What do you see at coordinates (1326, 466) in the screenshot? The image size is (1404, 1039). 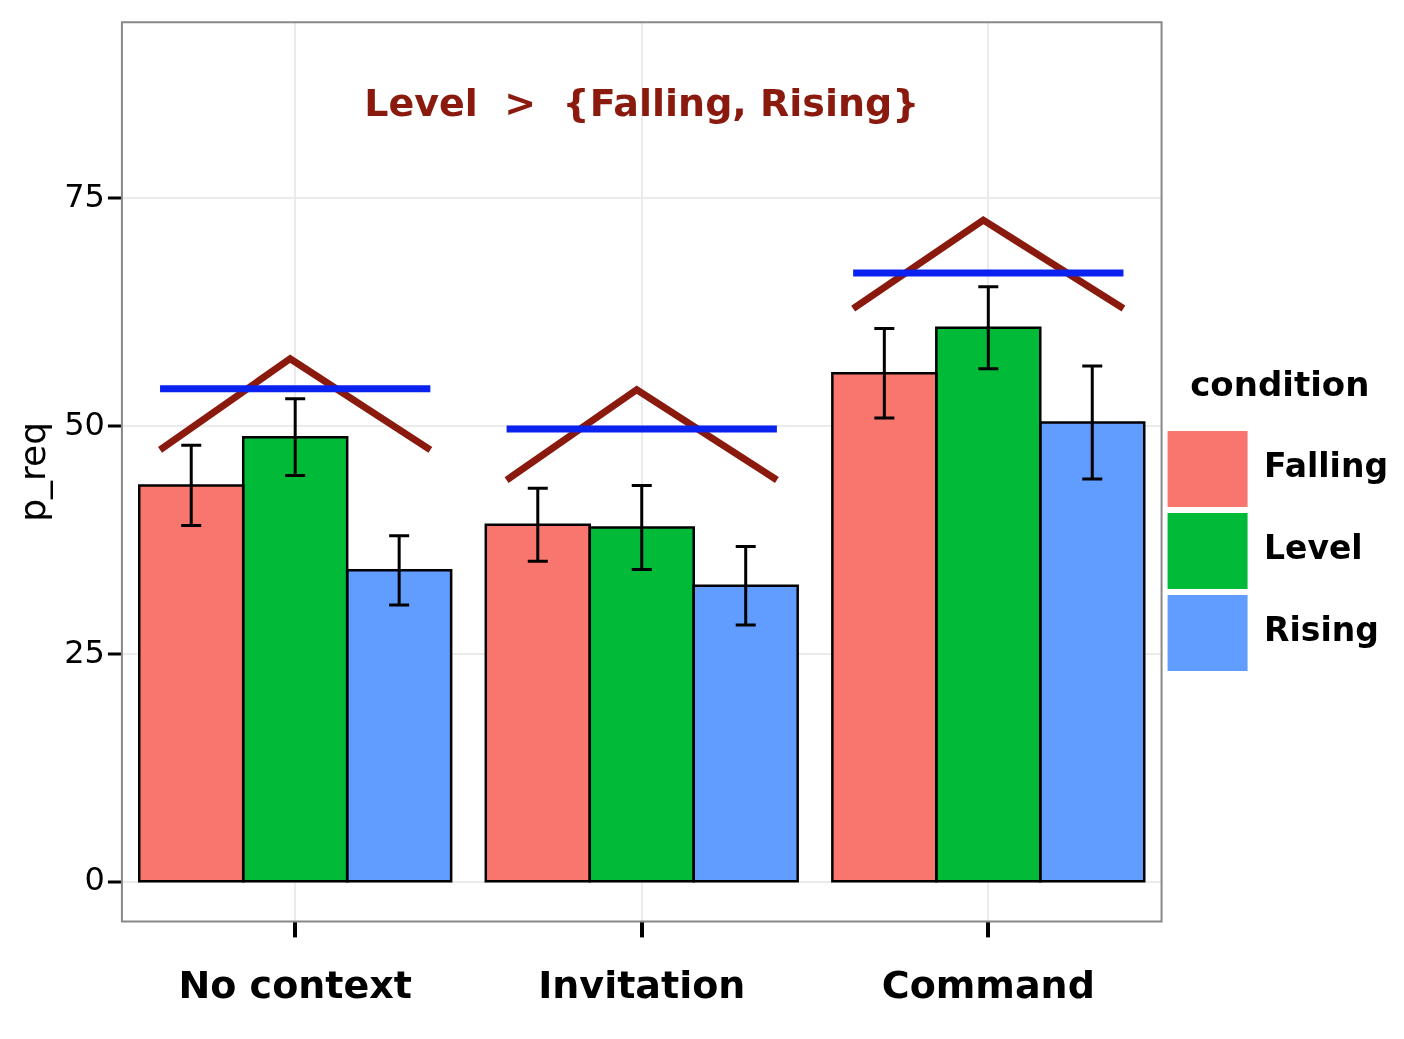 I see `legend-label: Falling` at bounding box center [1326, 466].